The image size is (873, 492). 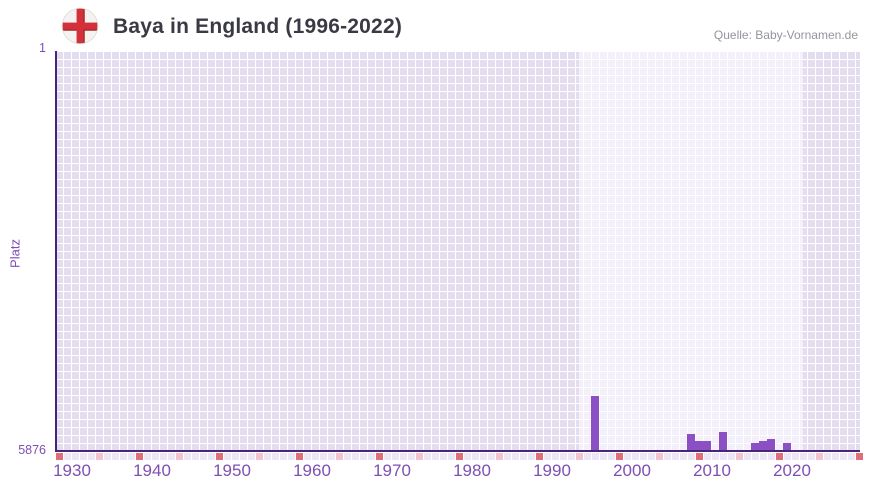 What do you see at coordinates (755, 446) in the screenshot?
I see `bar-2016` at bounding box center [755, 446].